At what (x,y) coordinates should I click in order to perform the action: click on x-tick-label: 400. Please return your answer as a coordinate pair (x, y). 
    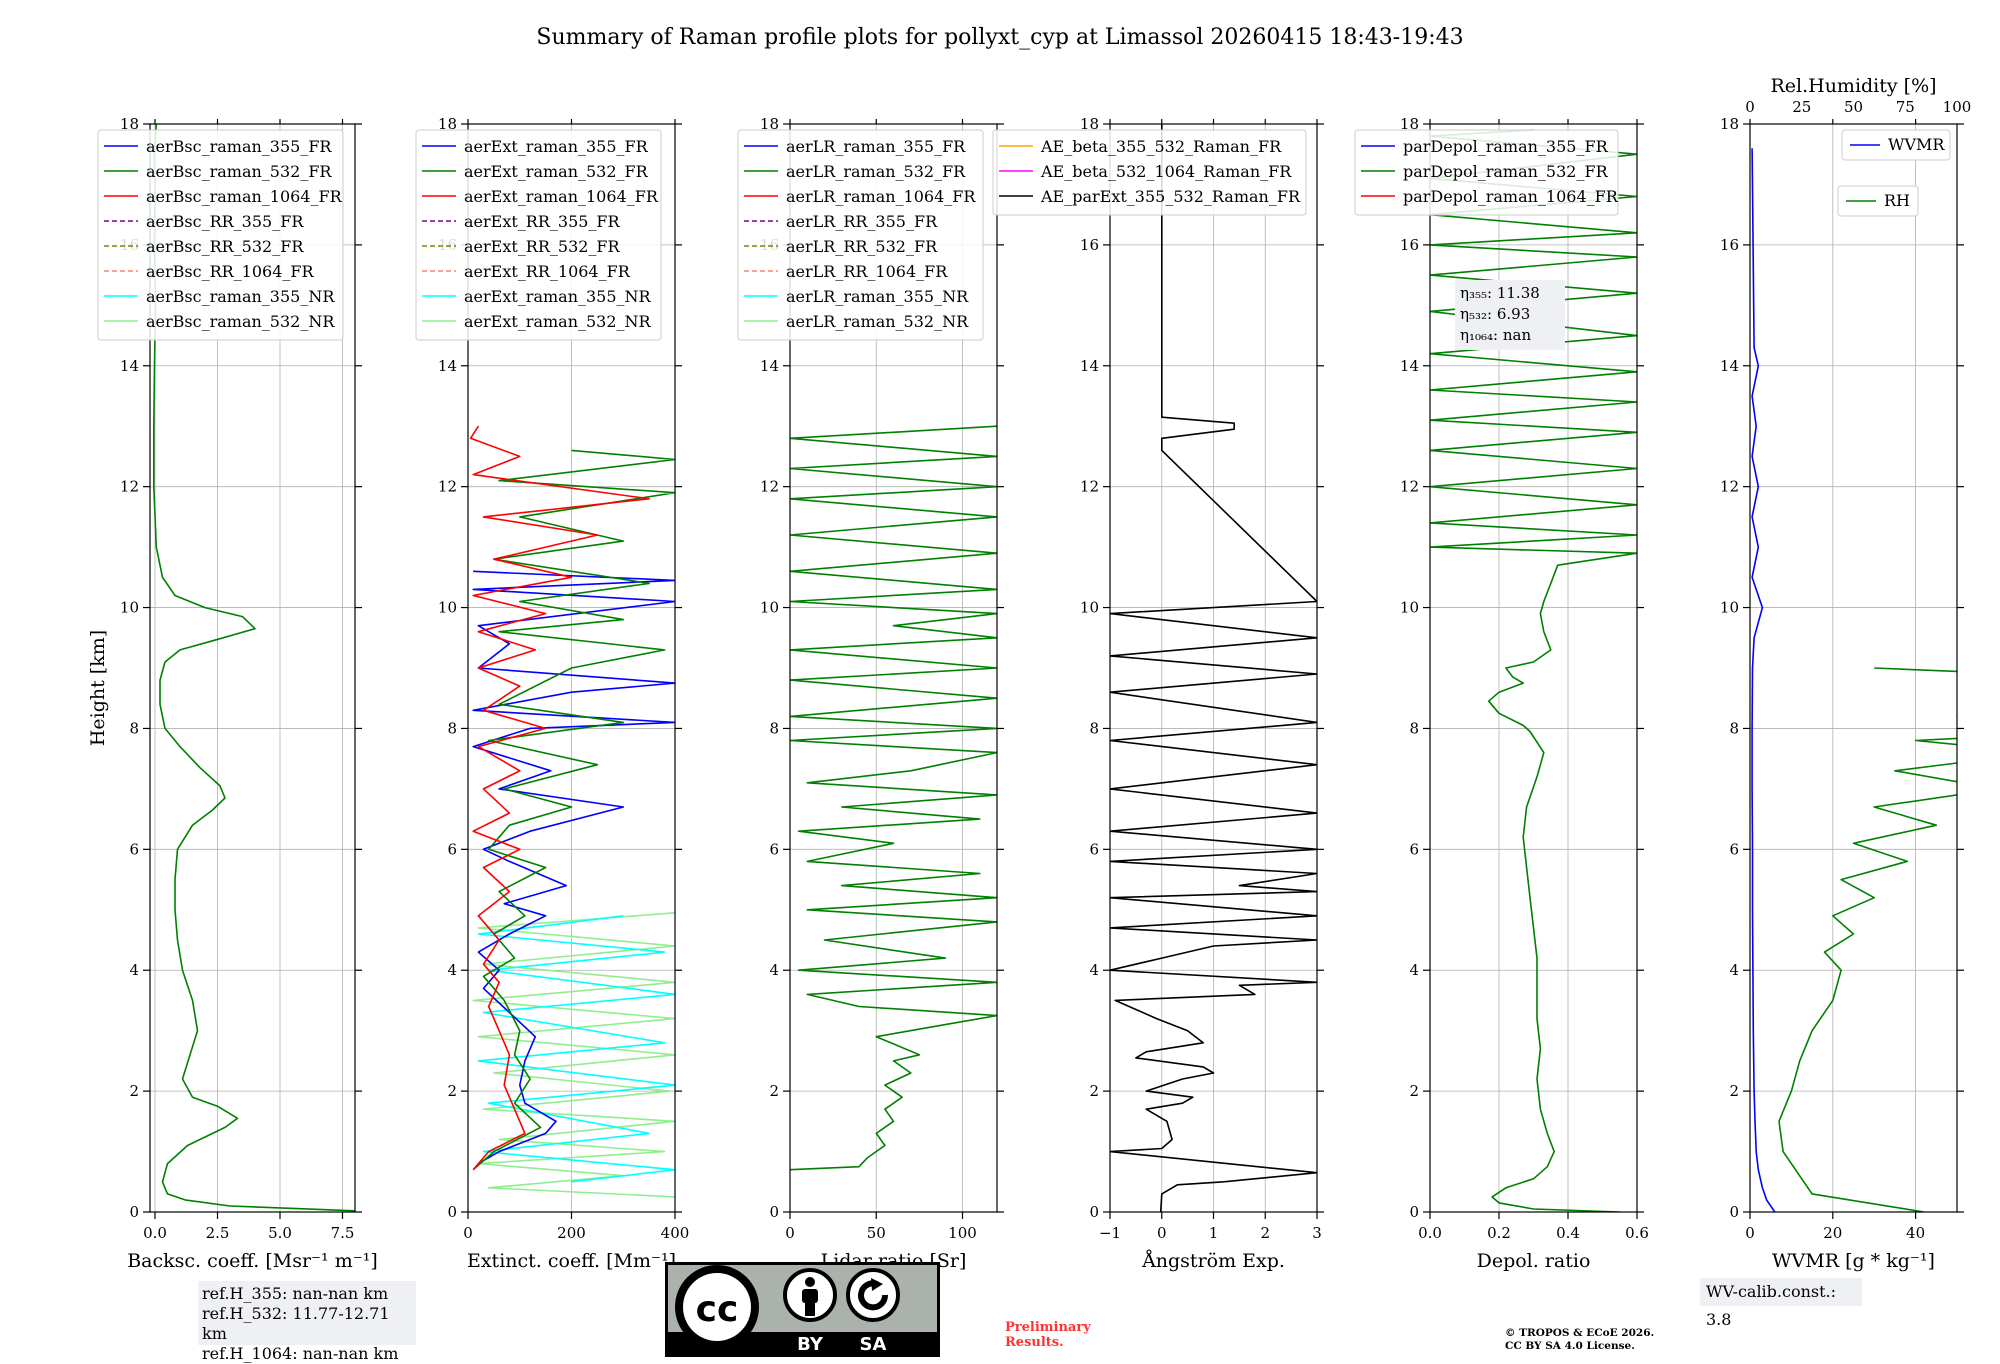
    Looking at the image, I should click on (675, 1233).